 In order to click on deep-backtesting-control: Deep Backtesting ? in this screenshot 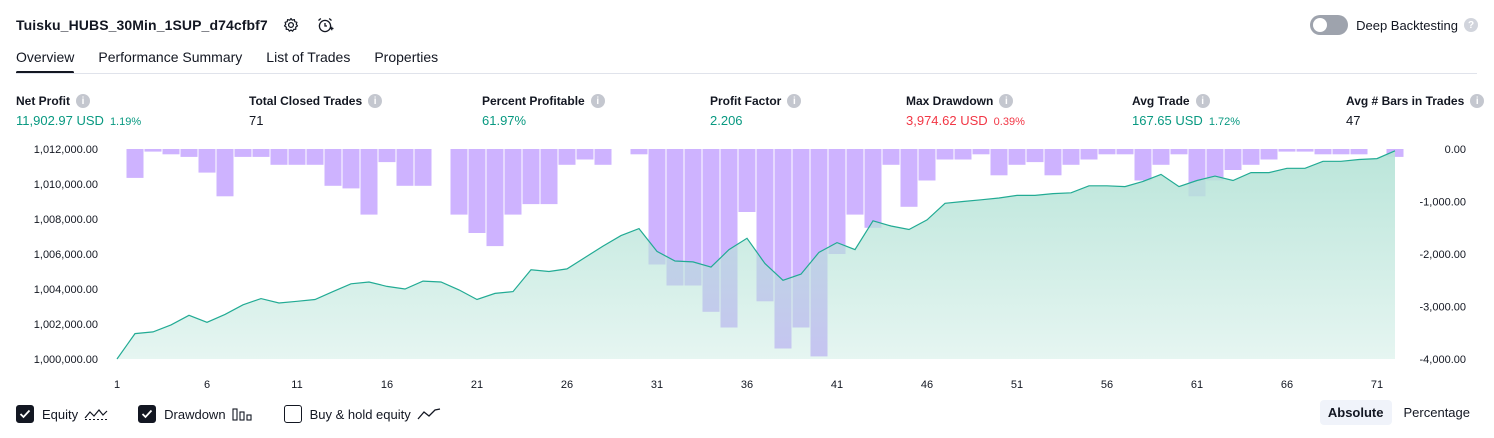, I will do `click(1394, 25)`.